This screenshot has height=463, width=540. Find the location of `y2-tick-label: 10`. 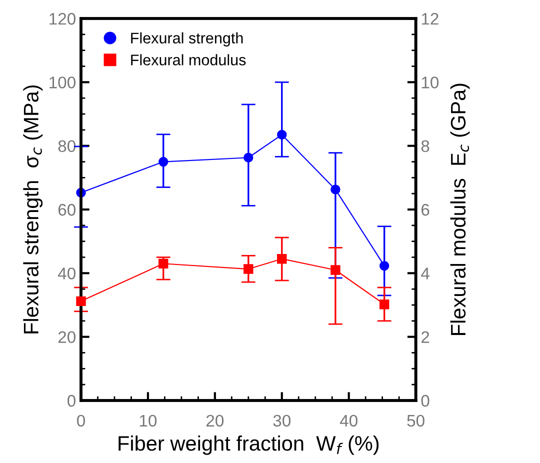

y2-tick-label: 10 is located at coordinates (430, 82).